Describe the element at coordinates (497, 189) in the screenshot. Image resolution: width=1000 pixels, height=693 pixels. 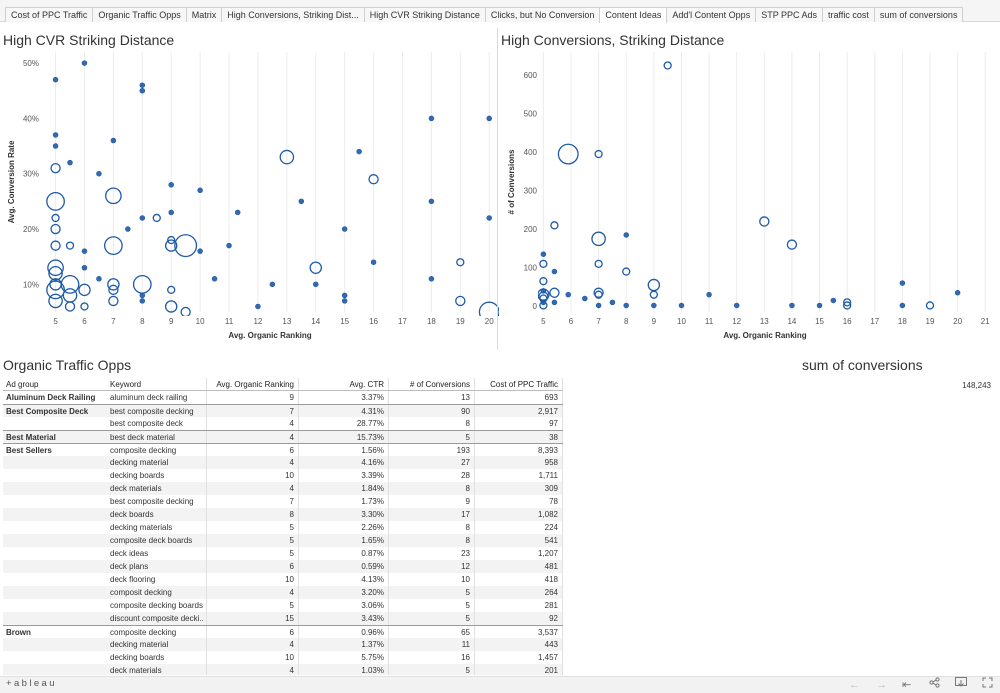
I see `panel-divider` at that location.